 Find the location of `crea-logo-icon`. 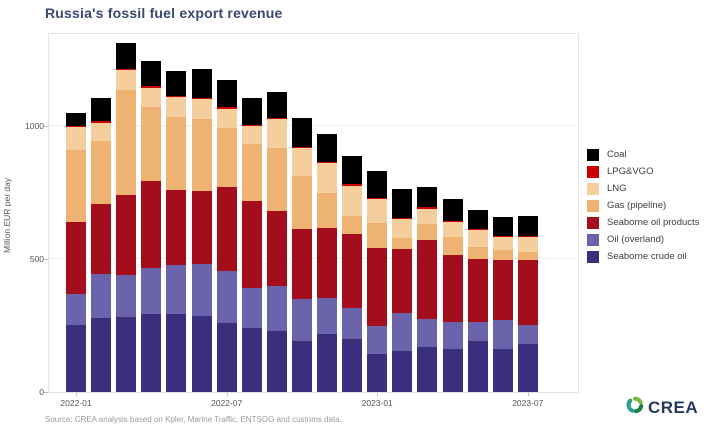

crea-logo-icon is located at coordinates (635, 407).